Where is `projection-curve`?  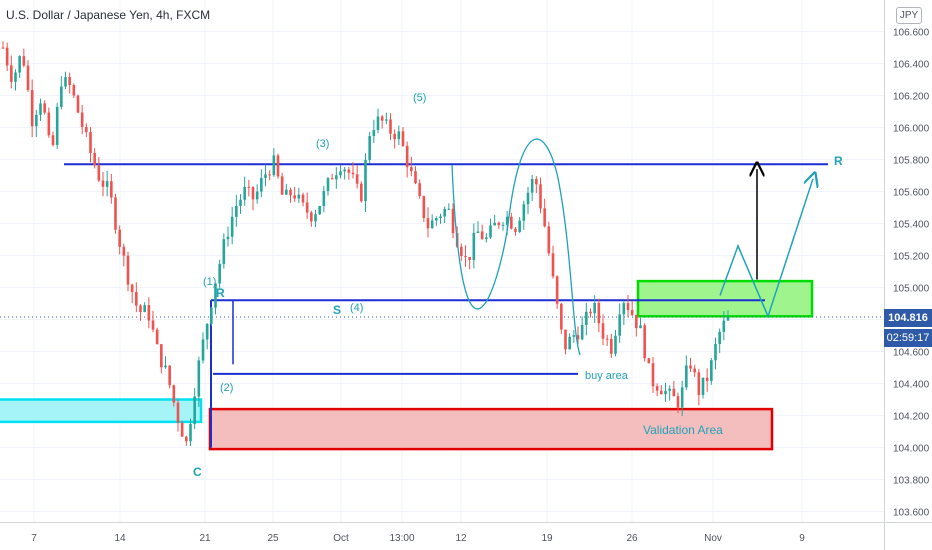
projection-curve is located at coordinates (516, 247).